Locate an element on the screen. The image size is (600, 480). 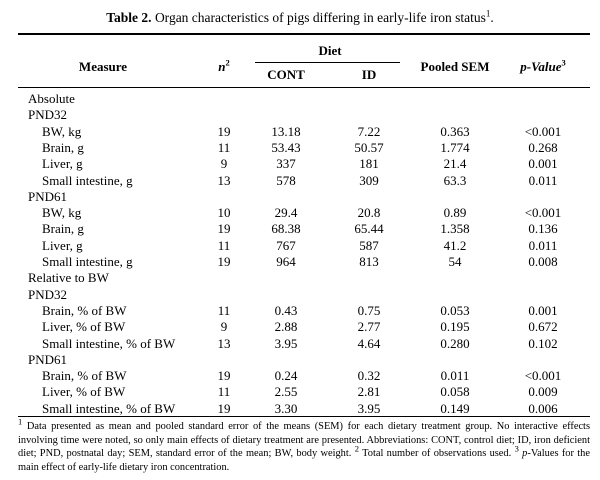
cell-sem: 0.053 is located at coordinates (455, 310).